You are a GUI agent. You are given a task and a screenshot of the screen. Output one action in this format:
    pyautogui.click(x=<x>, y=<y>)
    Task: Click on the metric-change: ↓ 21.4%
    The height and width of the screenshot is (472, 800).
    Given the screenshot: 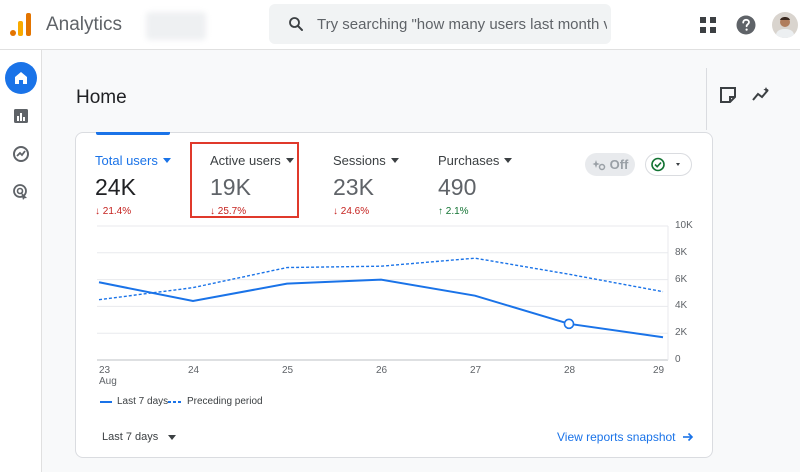 What is the action you would take?
    pyautogui.click(x=113, y=211)
    